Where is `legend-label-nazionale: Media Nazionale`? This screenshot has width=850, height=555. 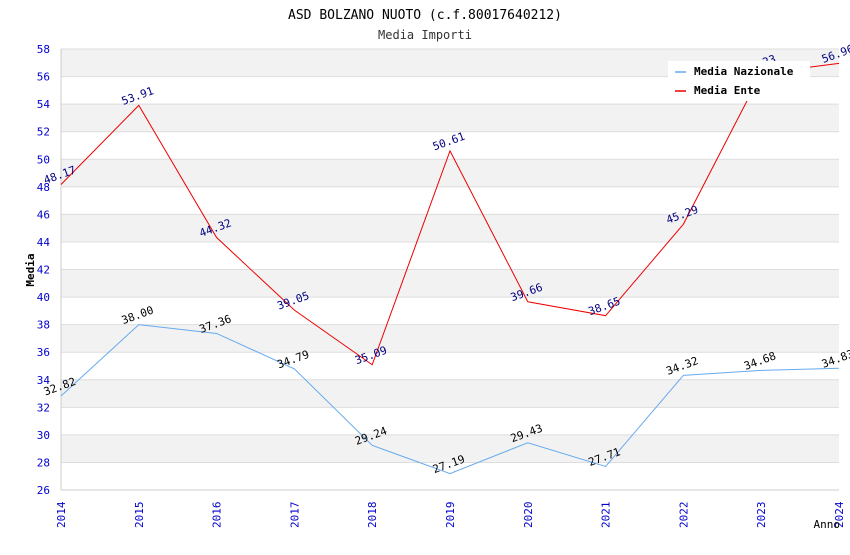 legend-label-nazionale: Media Nazionale is located at coordinates (744, 71).